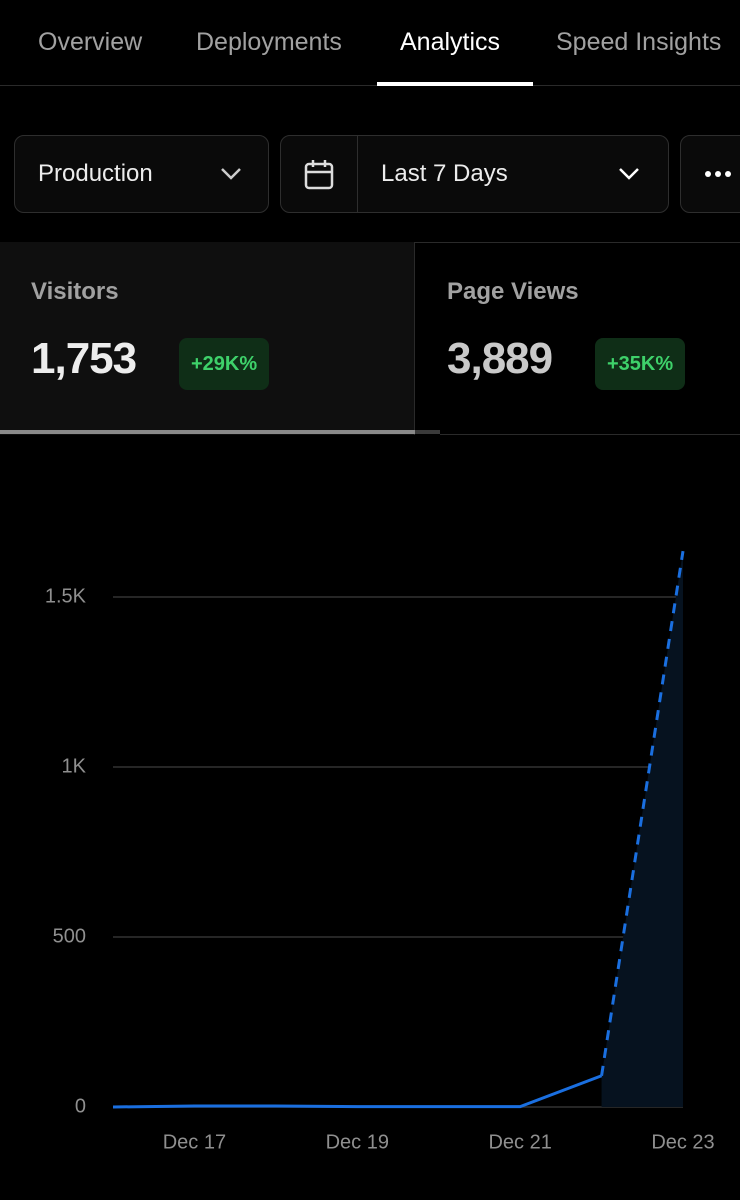 The image size is (740, 1200). Describe the element at coordinates (80, 1106) in the screenshot. I see `y-tick-label: 0` at that location.